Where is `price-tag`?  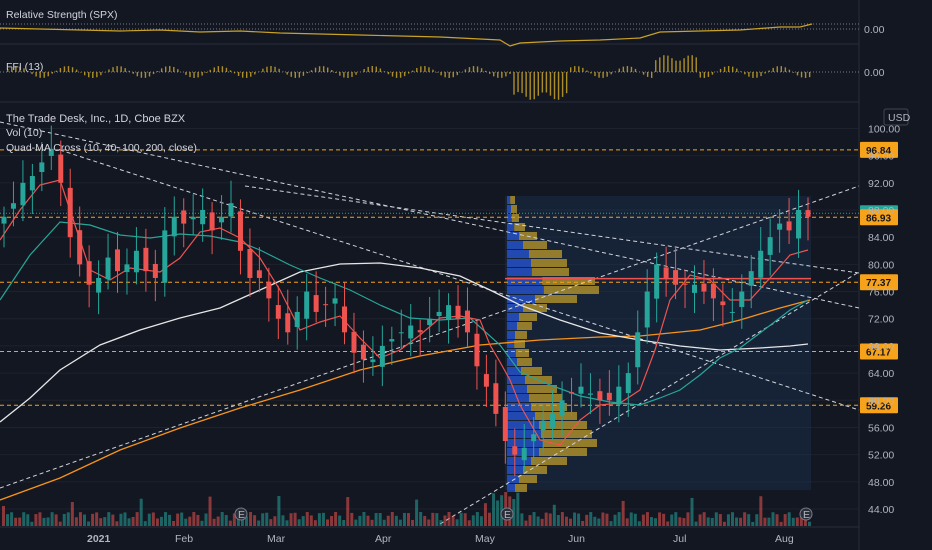
price-tag is located at coordinates (879, 149).